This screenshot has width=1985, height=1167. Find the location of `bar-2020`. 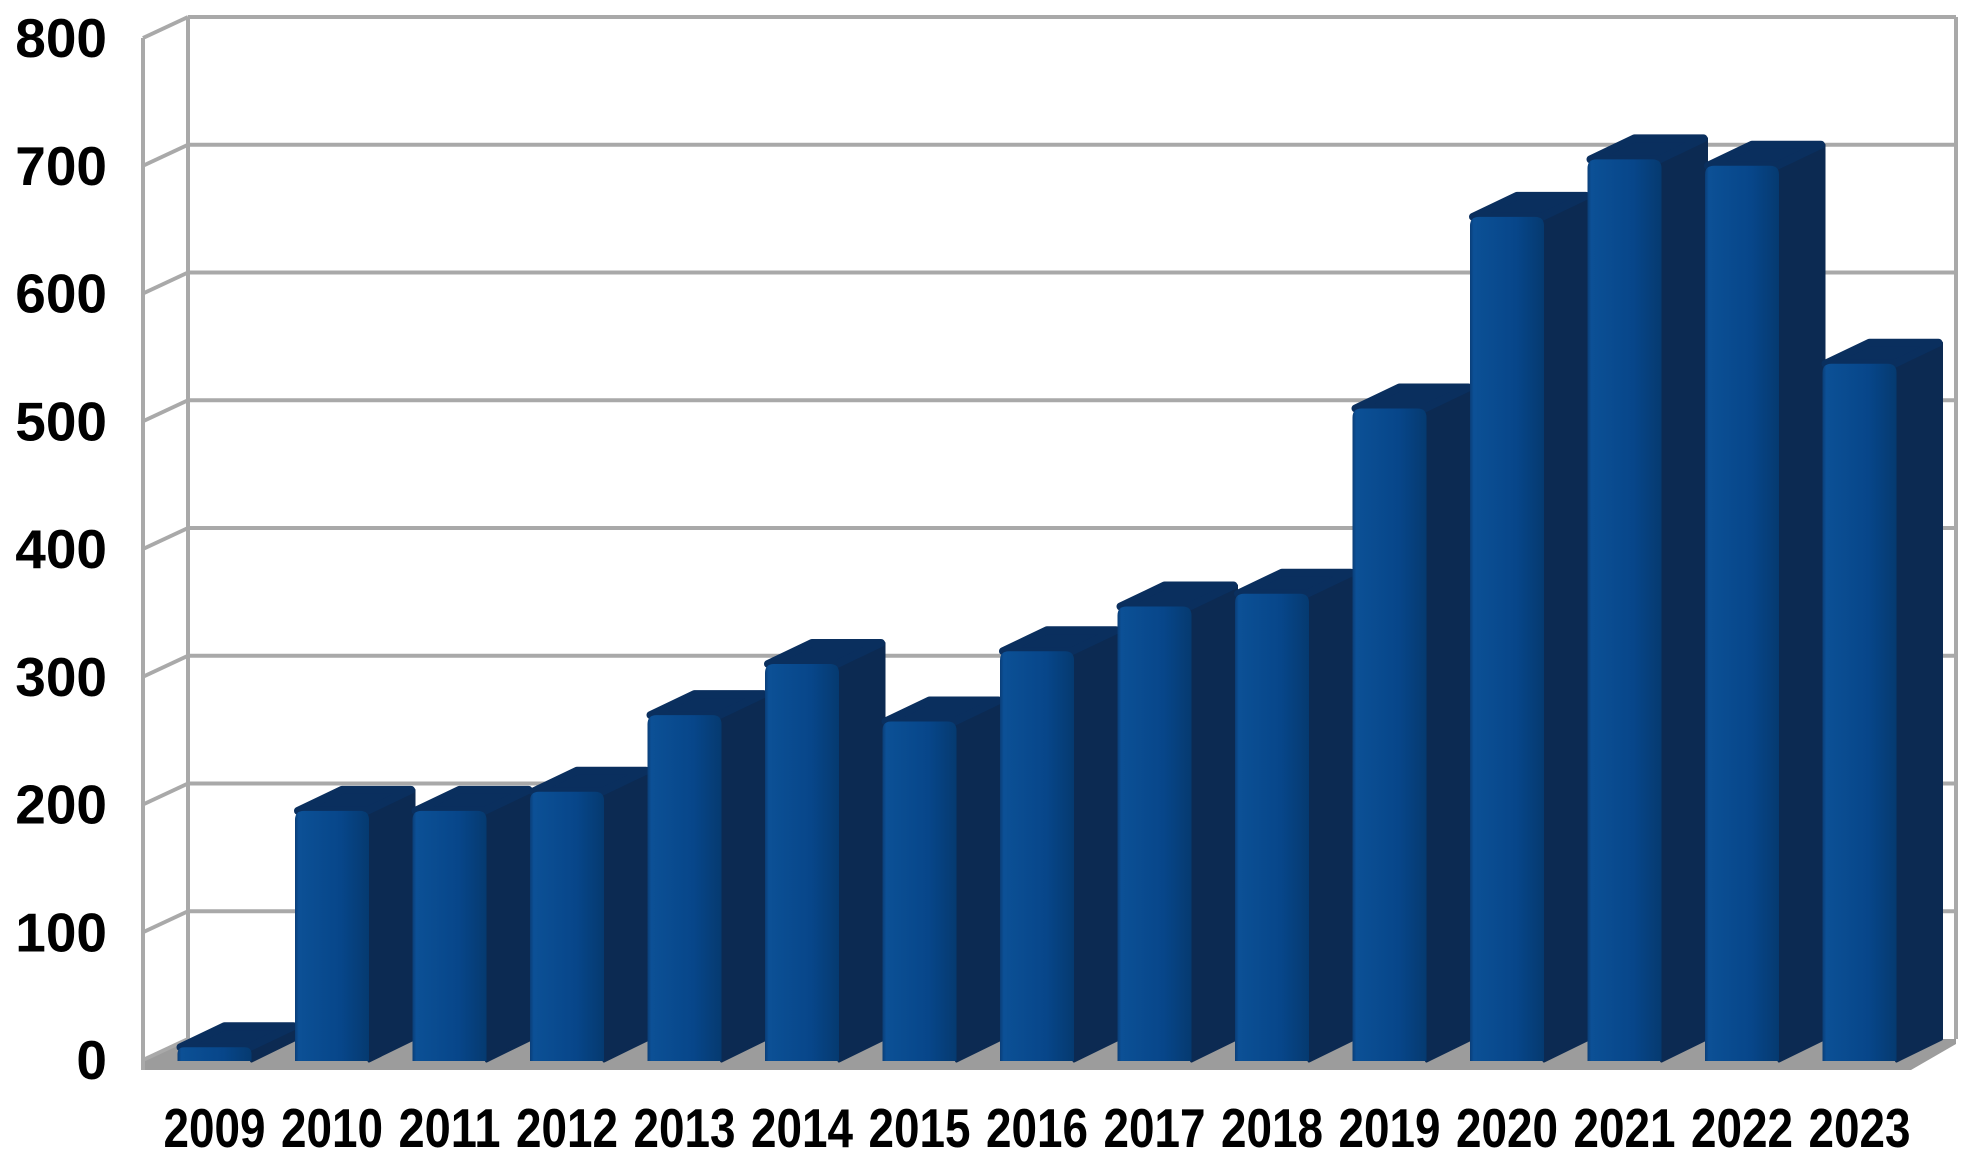

bar-2020 is located at coordinates (1530, 627).